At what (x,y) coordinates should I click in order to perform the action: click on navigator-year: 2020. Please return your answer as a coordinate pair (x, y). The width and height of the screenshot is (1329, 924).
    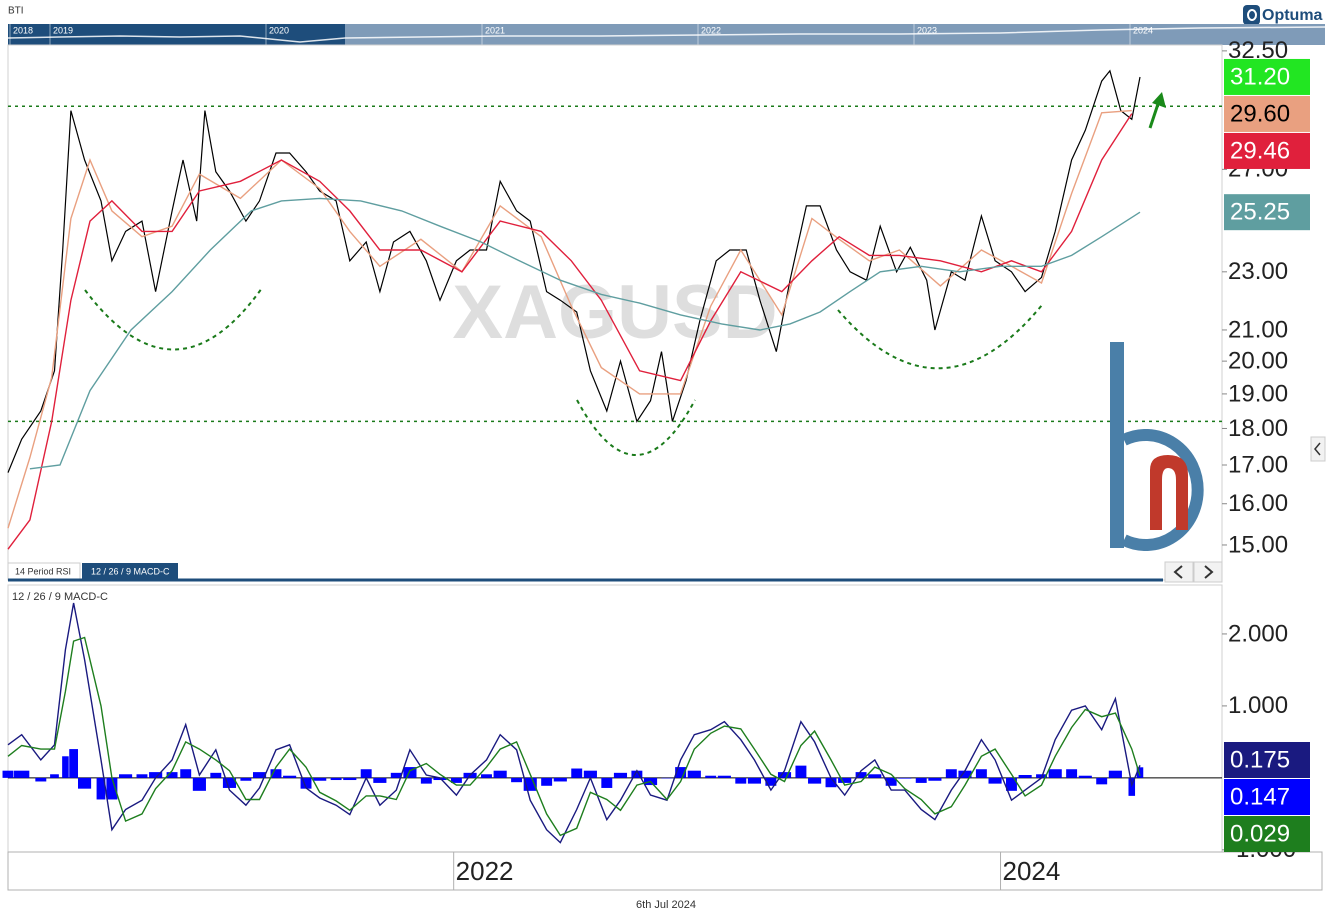
    Looking at the image, I should click on (279, 30).